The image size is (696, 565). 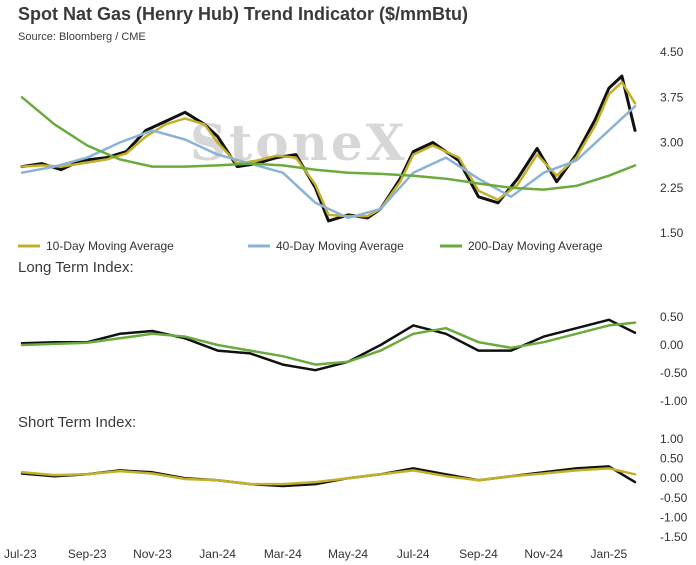 What do you see at coordinates (348, 554) in the screenshot?
I see `x-tick-label: May-24` at bounding box center [348, 554].